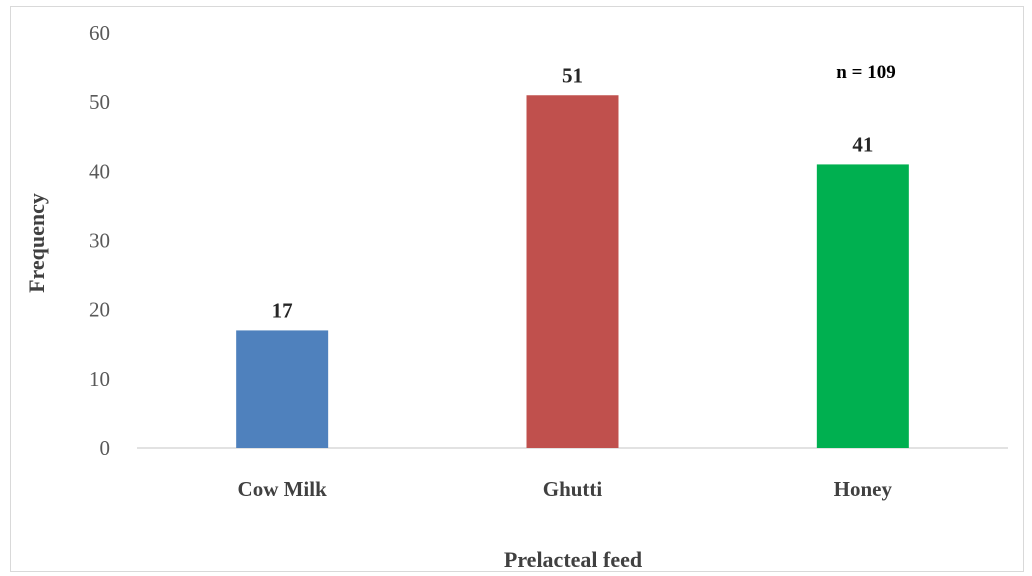  I want to click on category-labels: Cow Milk Ghutti Honey, so click(565, 489).